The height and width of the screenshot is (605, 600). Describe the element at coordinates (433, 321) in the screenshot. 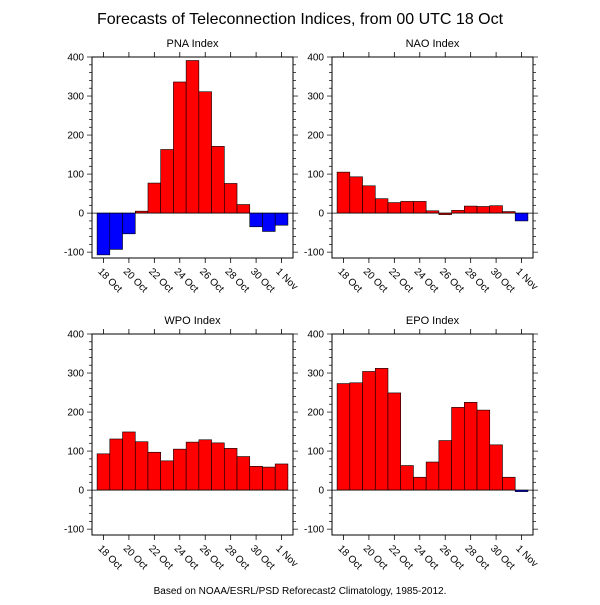

I see `panel-title: EPO Index` at that location.